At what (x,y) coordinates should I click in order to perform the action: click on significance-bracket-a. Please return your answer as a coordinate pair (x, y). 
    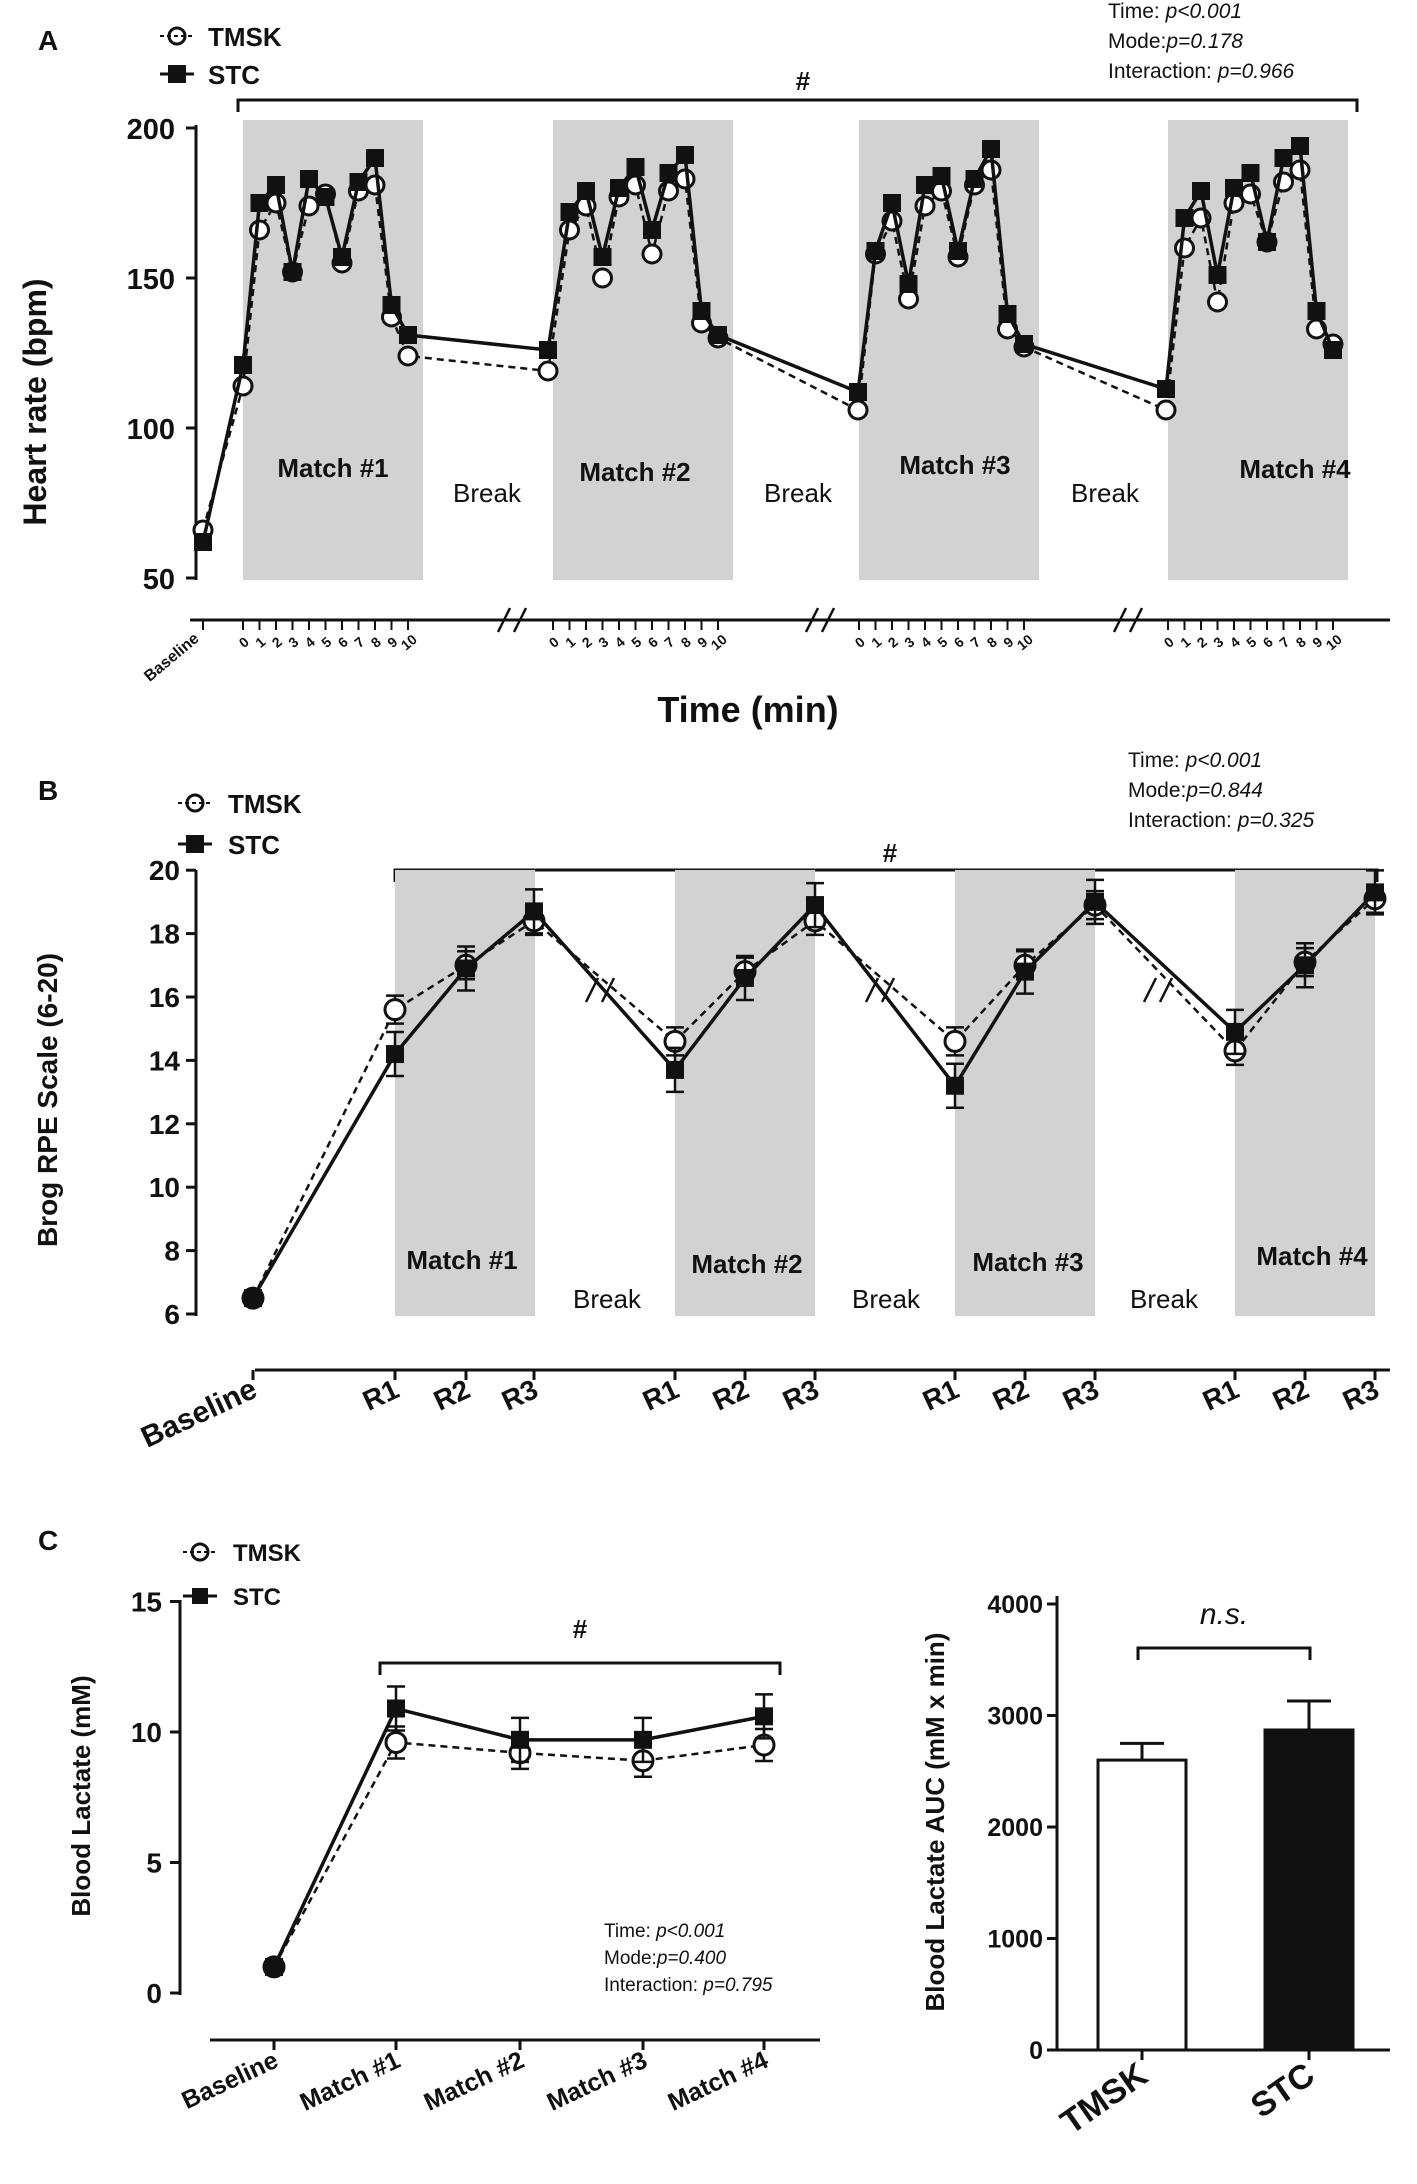
    Looking at the image, I should click on (797, 105).